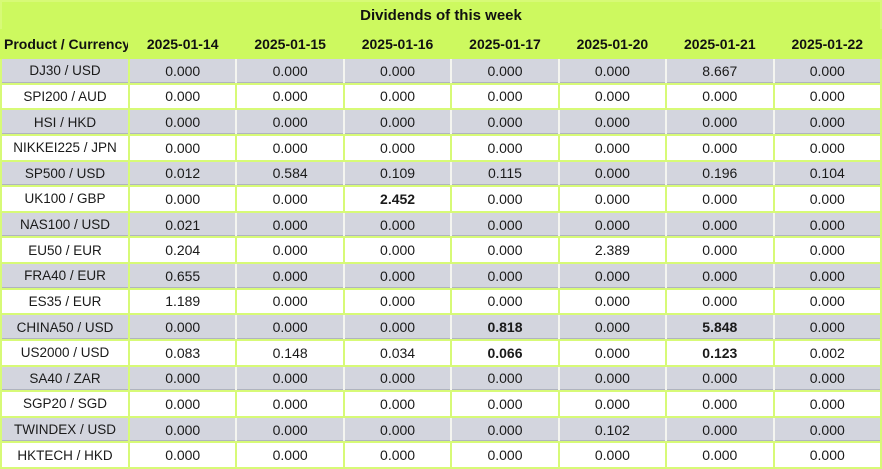 This screenshot has height=469, width=882. Describe the element at coordinates (290, 352) in the screenshot. I see `dividend-value-cell: 0.148` at that location.